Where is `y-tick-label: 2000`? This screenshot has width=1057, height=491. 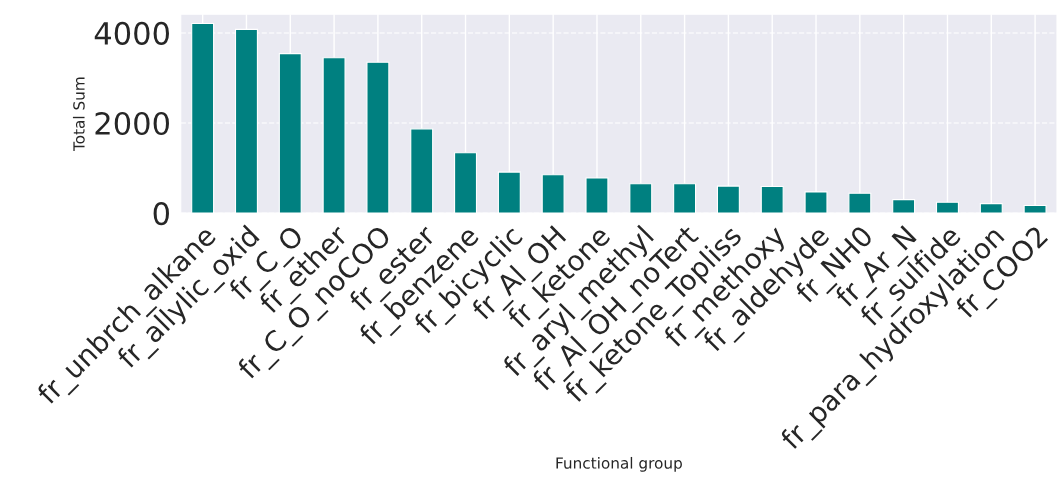 y-tick-label: 2000 is located at coordinates (132, 123).